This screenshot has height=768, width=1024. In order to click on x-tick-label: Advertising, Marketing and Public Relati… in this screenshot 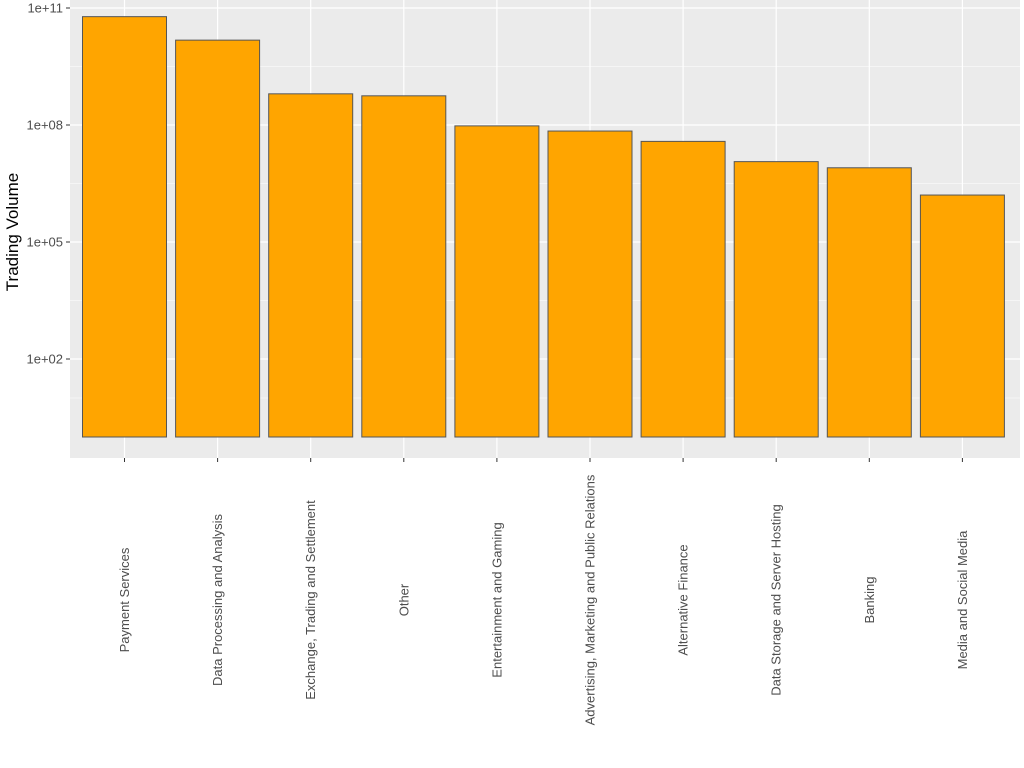, I will do `click(590, 599)`.